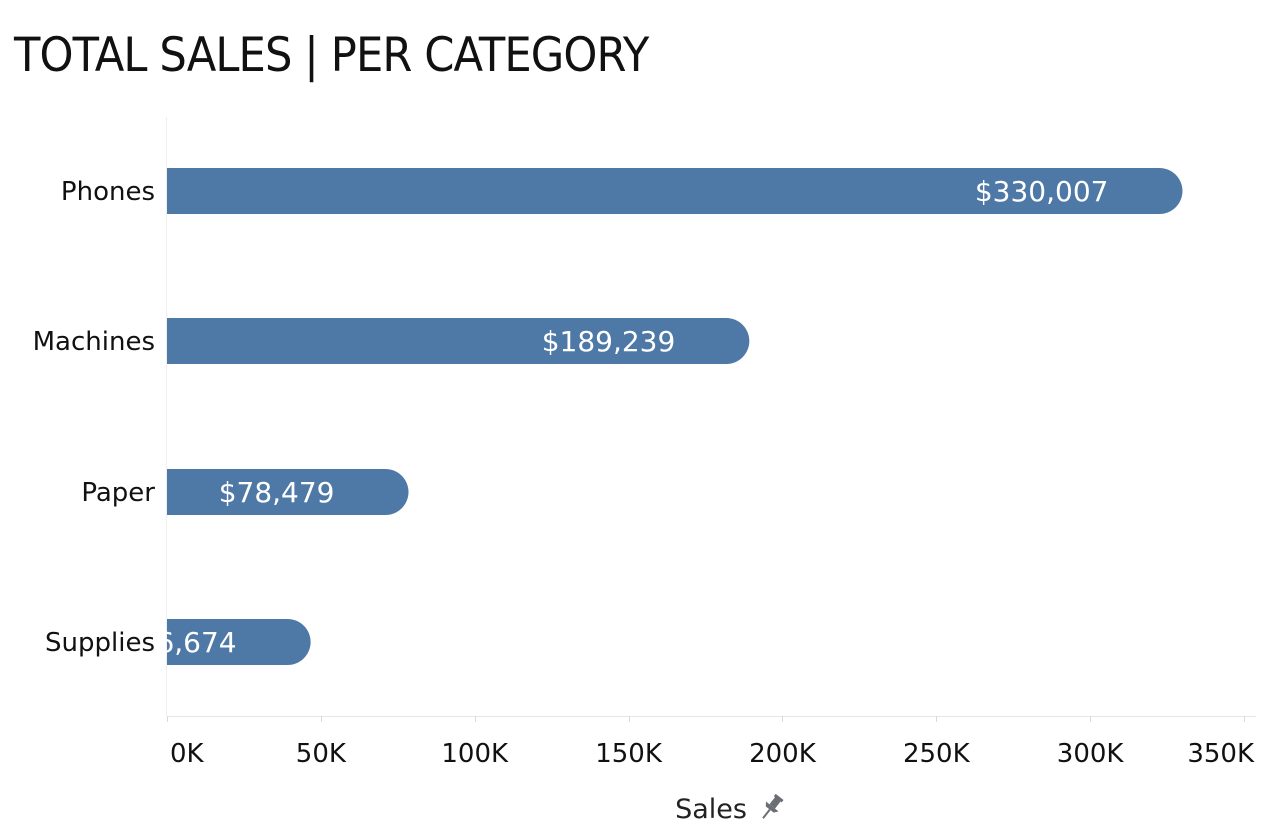 This screenshot has width=1262, height=840. I want to click on x-tick-label: 0K, so click(187, 754).